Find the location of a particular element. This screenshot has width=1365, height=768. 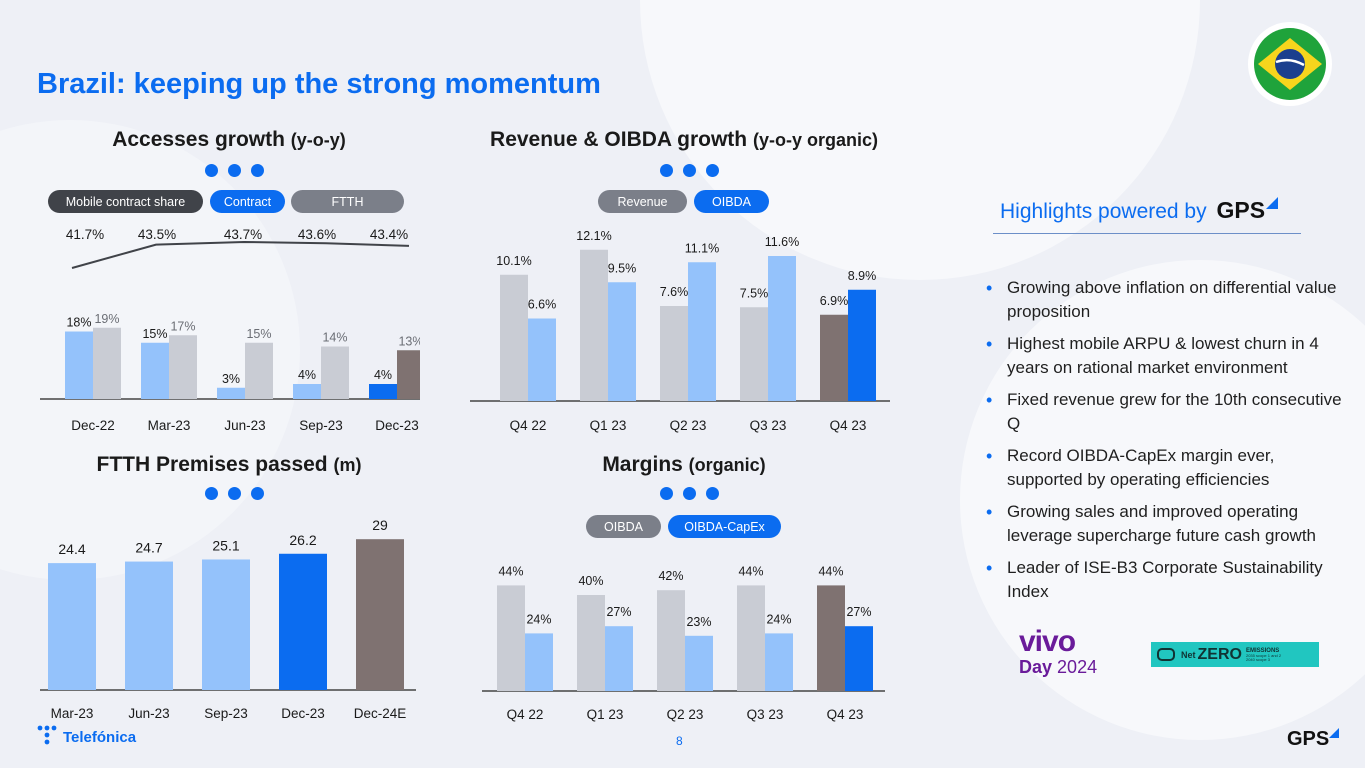

revenue-dots is located at coordinates (689, 170).